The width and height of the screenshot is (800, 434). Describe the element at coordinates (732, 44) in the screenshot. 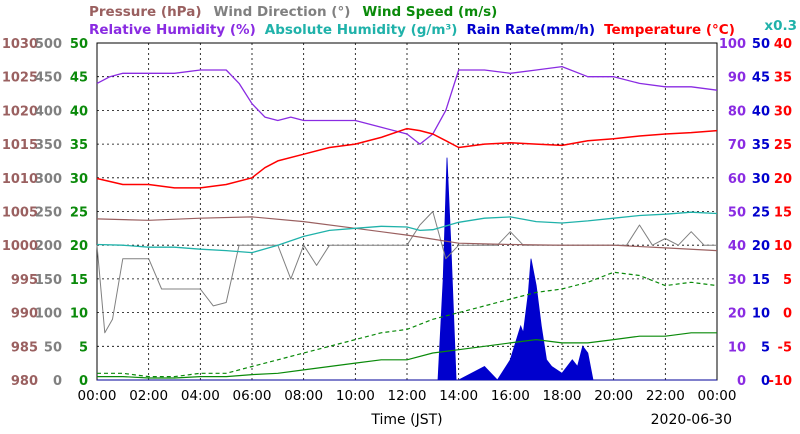

I see `relative-humidity-tick-label: 100` at that location.